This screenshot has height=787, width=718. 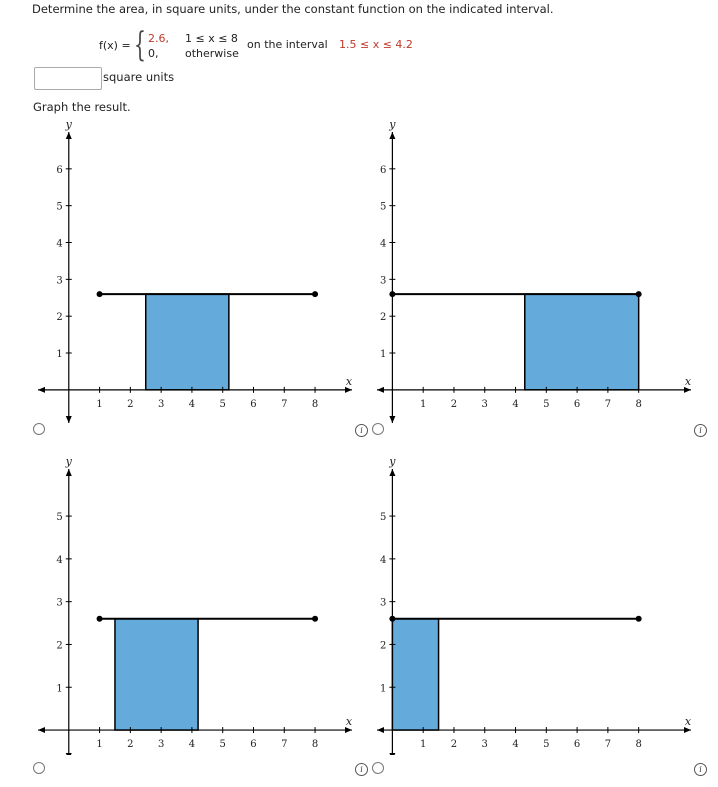 I want to click on option-2-info-icon: i, so click(x=700, y=430).